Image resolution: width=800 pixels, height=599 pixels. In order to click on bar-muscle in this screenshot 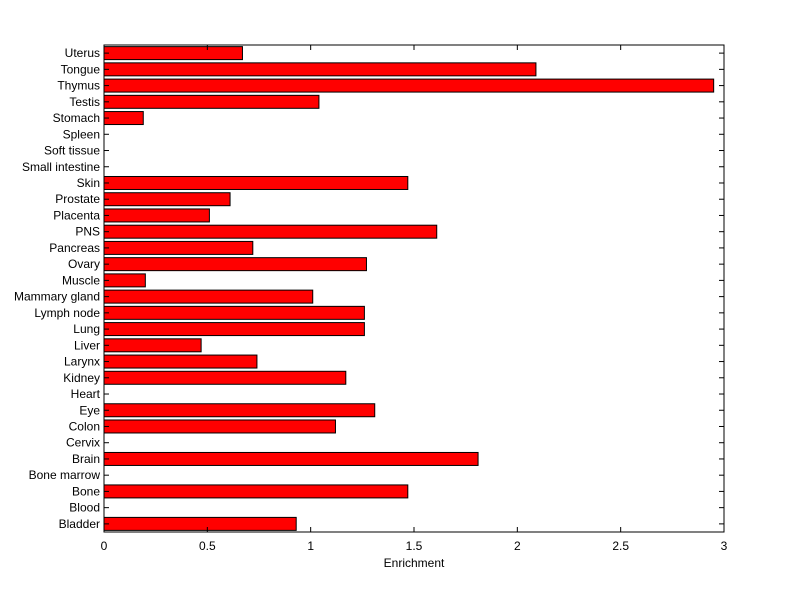, I will do `click(124, 280)`.